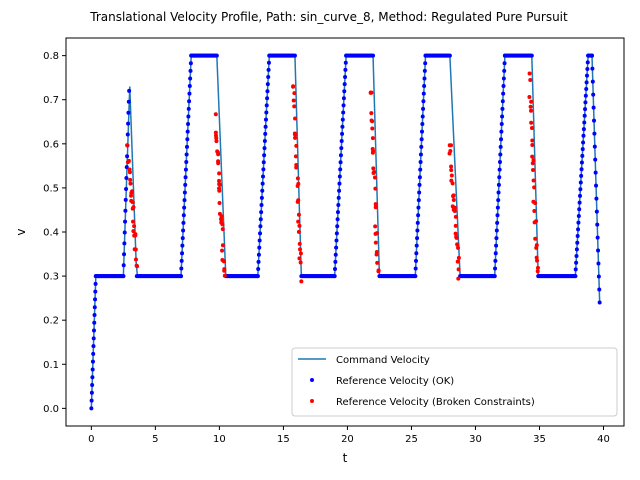 The width and height of the screenshot is (640, 480). What do you see at coordinates (51, 365) in the screenshot?
I see `y-tick-label-1: 0.1` at bounding box center [51, 365].